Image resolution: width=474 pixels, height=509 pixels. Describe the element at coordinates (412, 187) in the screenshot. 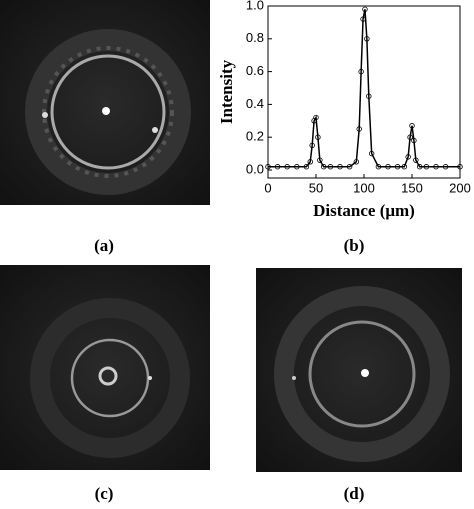

I see `x-tick-label: 150` at that location.